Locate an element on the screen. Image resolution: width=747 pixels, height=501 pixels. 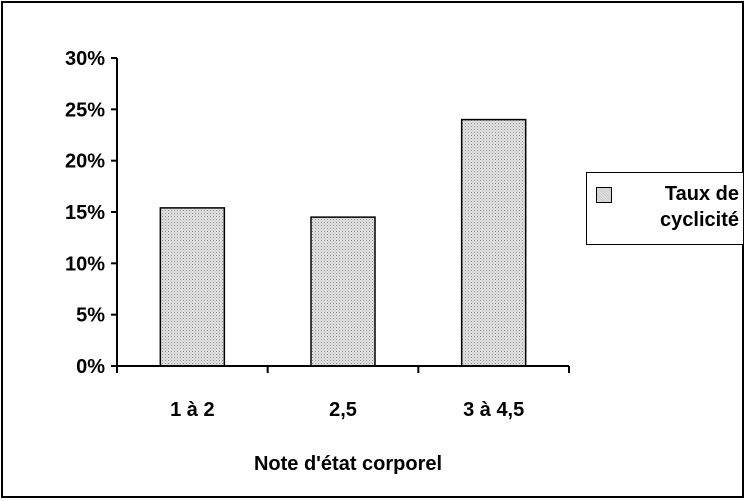
y-tick-label: 15% is located at coordinates (85, 213).